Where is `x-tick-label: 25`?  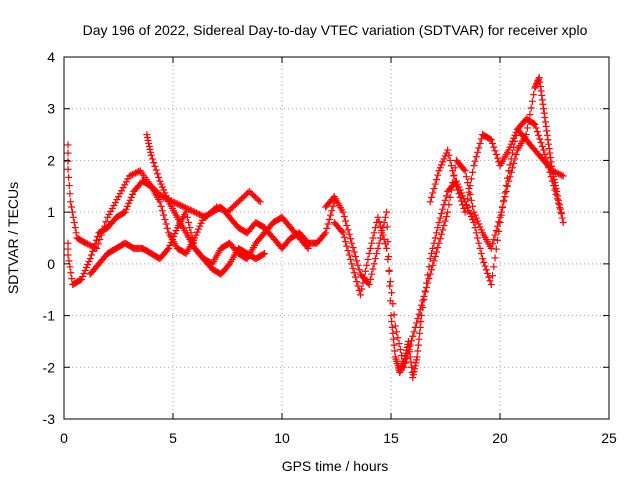 x-tick-label: 25 is located at coordinates (609, 438).